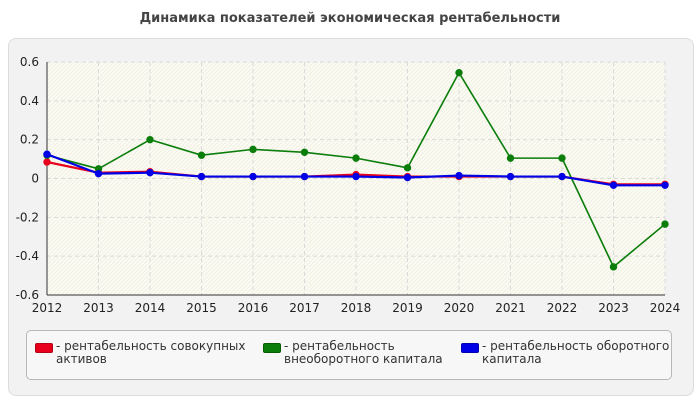  What do you see at coordinates (150, 308) in the screenshot?
I see `x-tick-label: 2014` at bounding box center [150, 308].